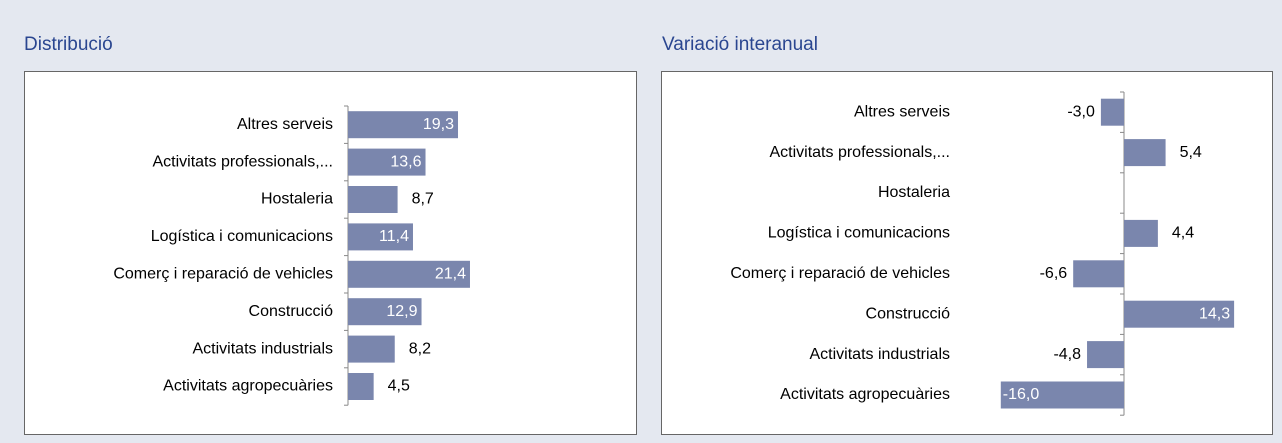  I want to click on value-label: 4,4, so click(1183, 233).